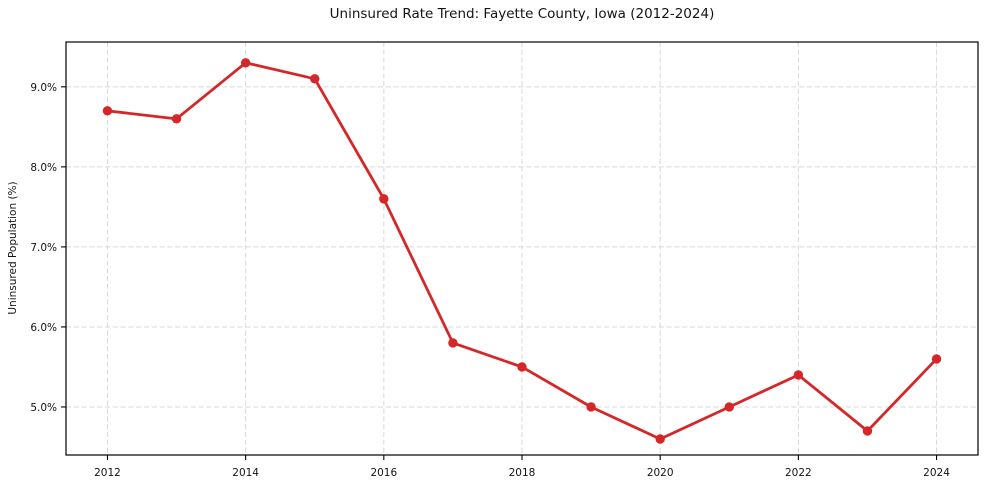 This screenshot has width=989, height=490. I want to click on x-tick-label: 2024, so click(936, 473).